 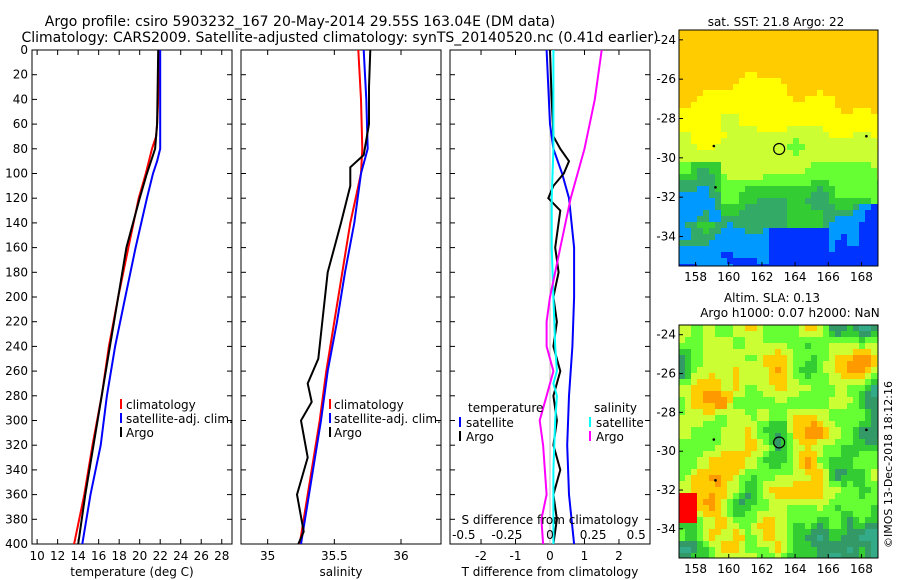 I want to click on y-tick-label: -32, so click(x=666, y=197).